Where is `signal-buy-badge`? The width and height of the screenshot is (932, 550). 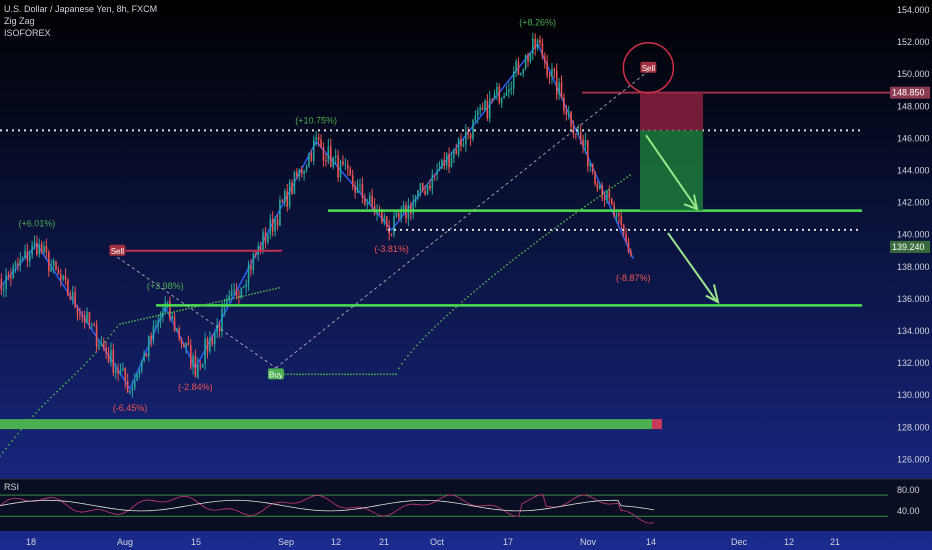
signal-buy-badge is located at coordinates (275, 374).